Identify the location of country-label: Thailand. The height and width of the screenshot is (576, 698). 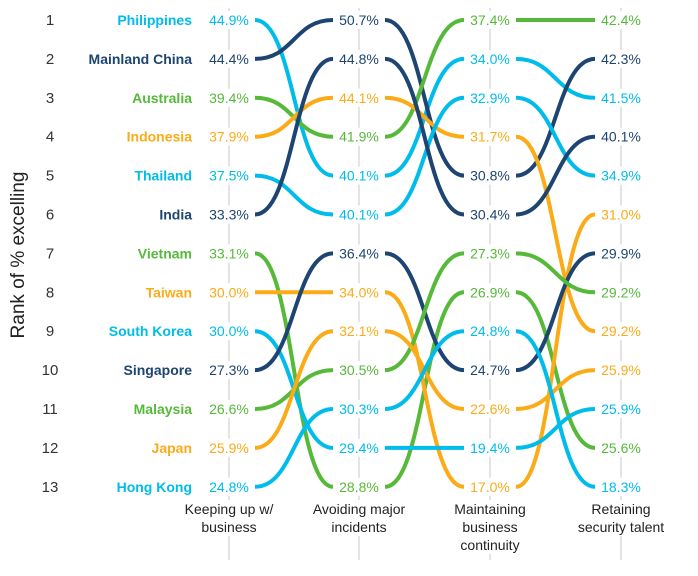
(163, 176).